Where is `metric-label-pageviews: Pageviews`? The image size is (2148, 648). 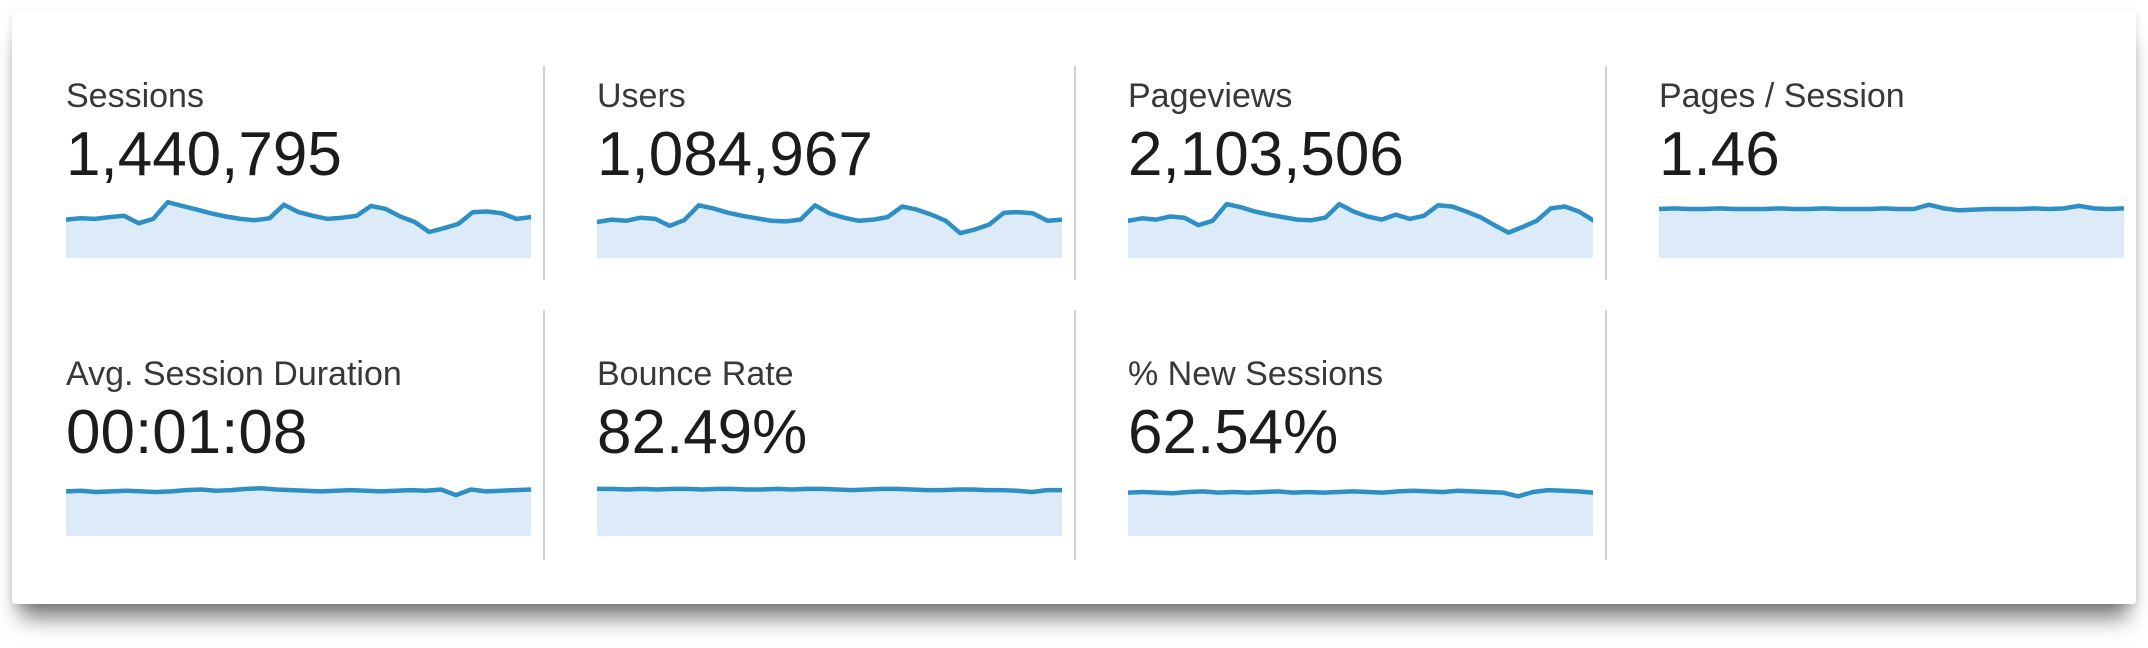 metric-label-pageviews: Pageviews is located at coordinates (1210, 96).